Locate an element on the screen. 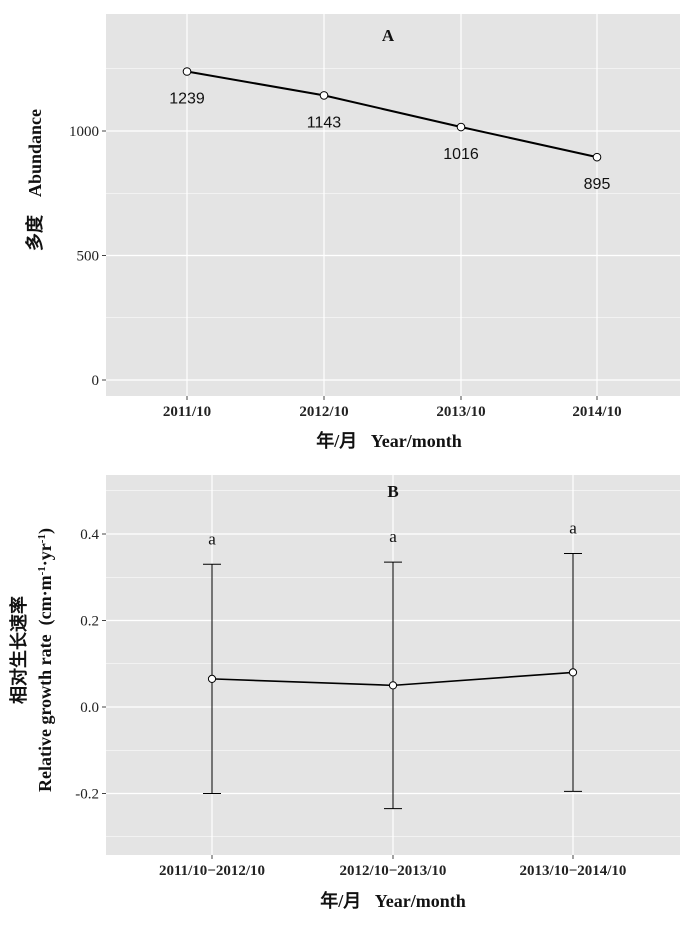 This screenshot has height=927, width=693. data-label: 1143 is located at coordinates (324, 122).